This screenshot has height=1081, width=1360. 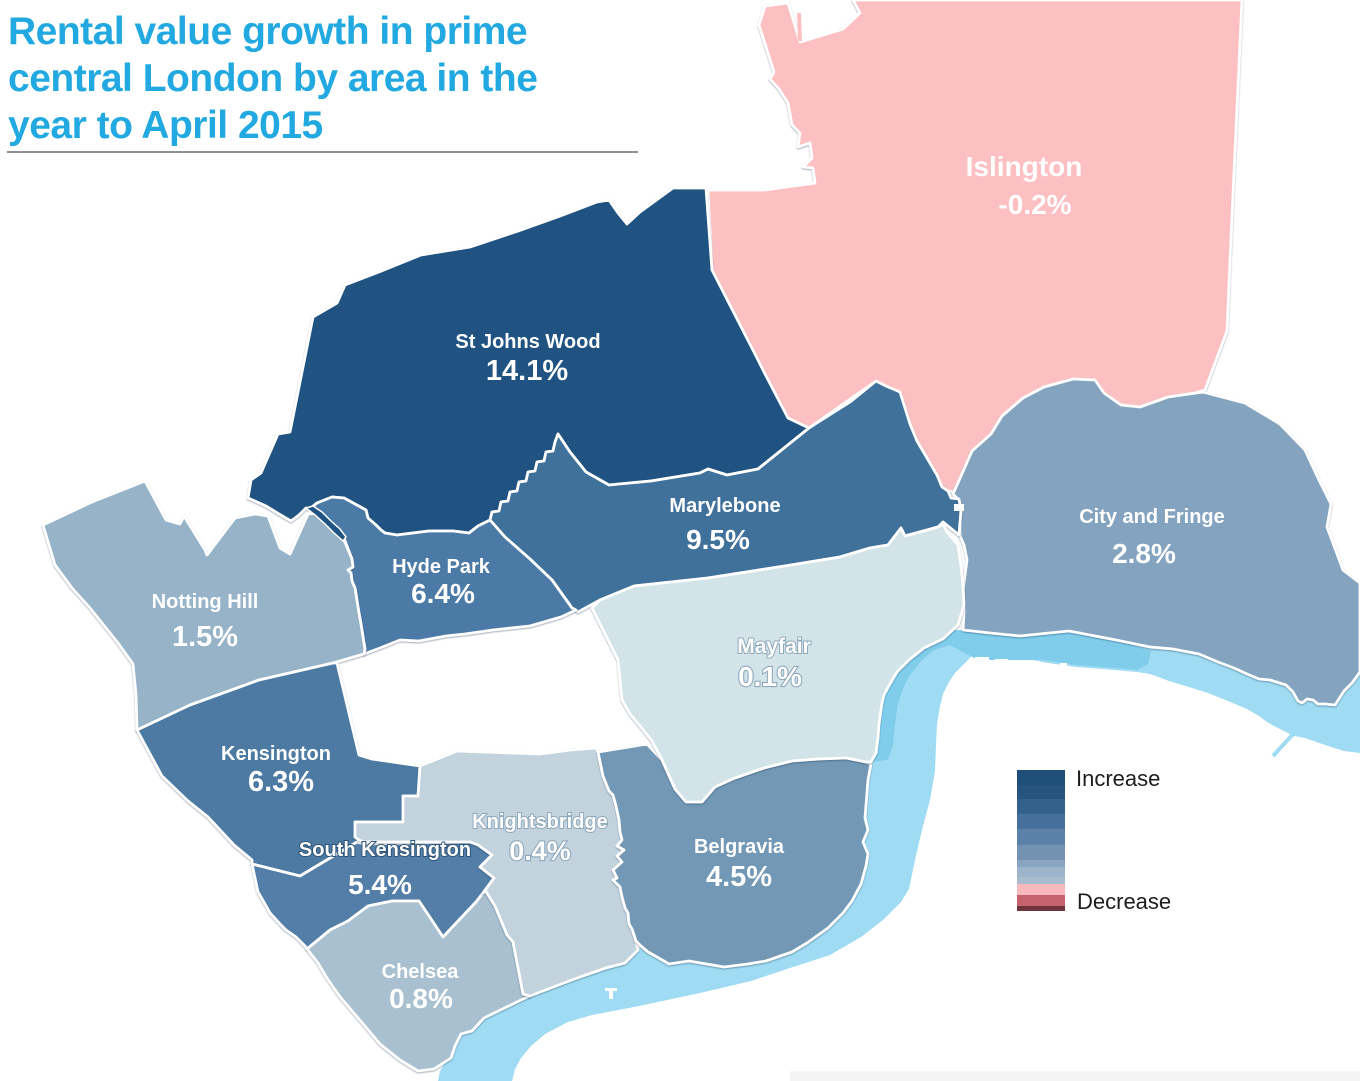 I want to click on svg-text: -0.2%, so click(x=1034, y=204).